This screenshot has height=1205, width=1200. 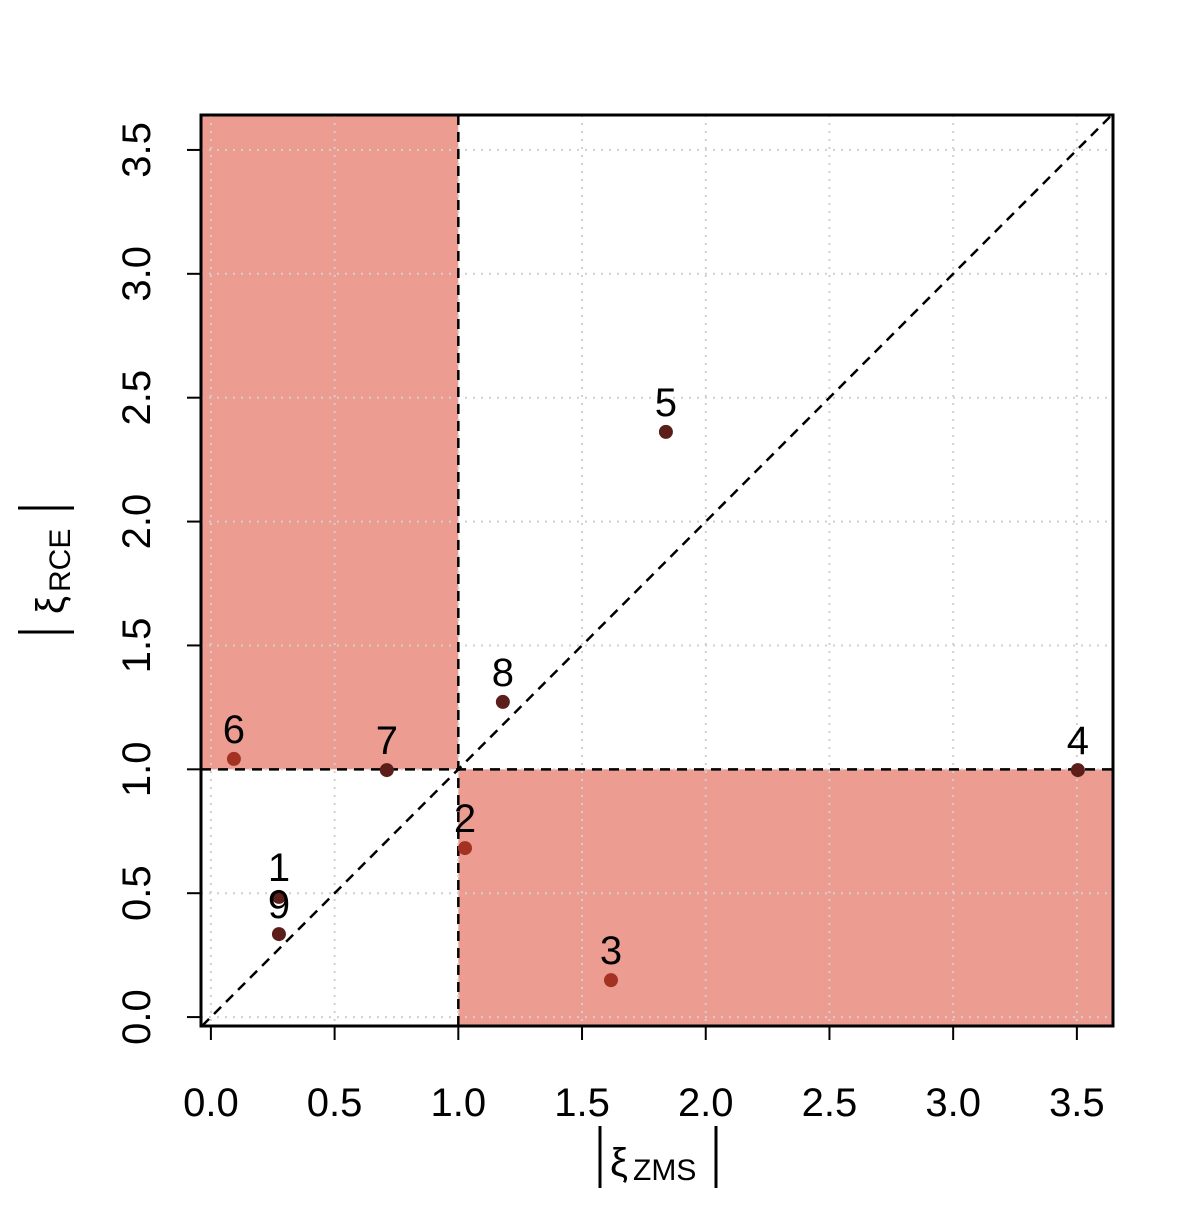 I want to click on y-tick-group: 3.5, so click(x=137, y=150).